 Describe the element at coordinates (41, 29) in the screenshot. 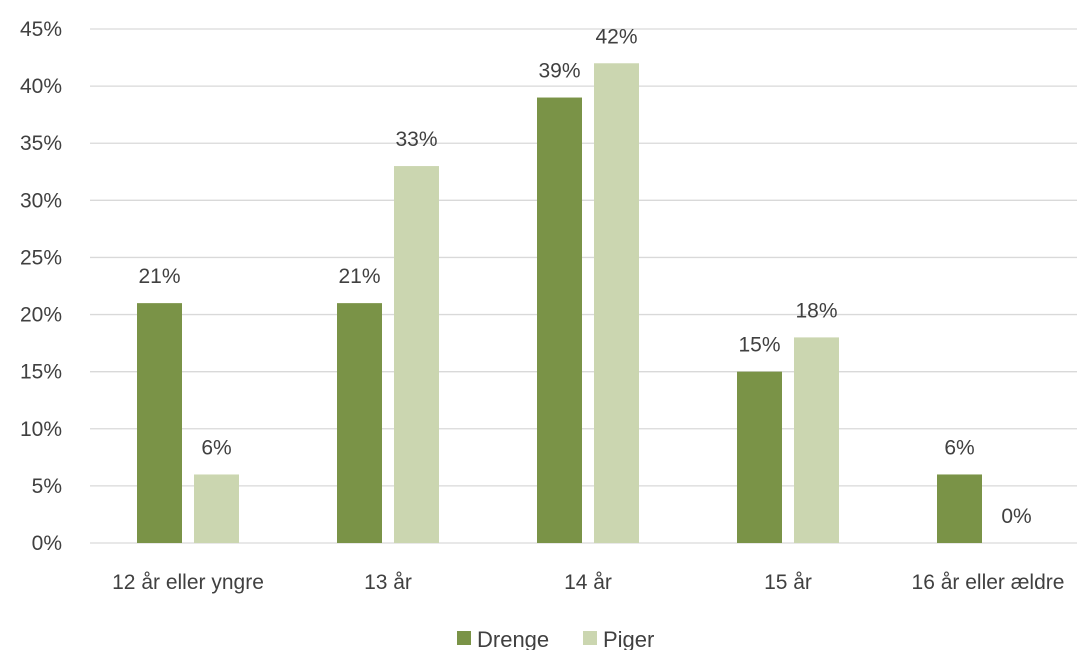

I see `y-tick-label: 45%` at that location.